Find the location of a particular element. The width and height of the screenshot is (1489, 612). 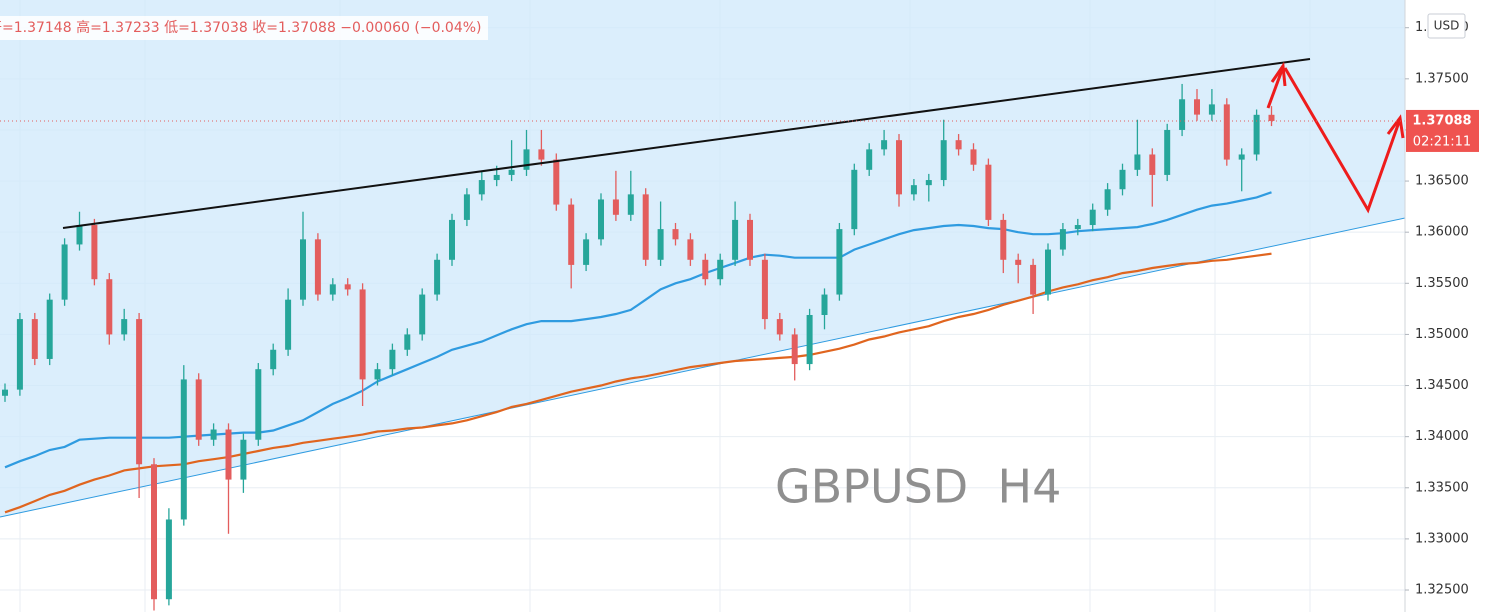

currency-button is located at coordinates (1446, 26).